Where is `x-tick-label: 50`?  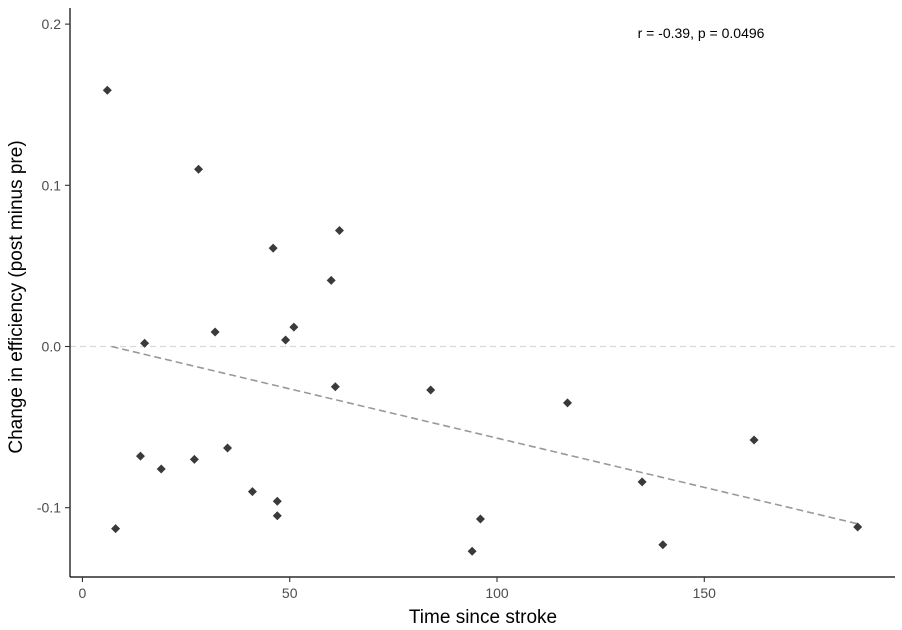 x-tick-label: 50 is located at coordinates (290, 593).